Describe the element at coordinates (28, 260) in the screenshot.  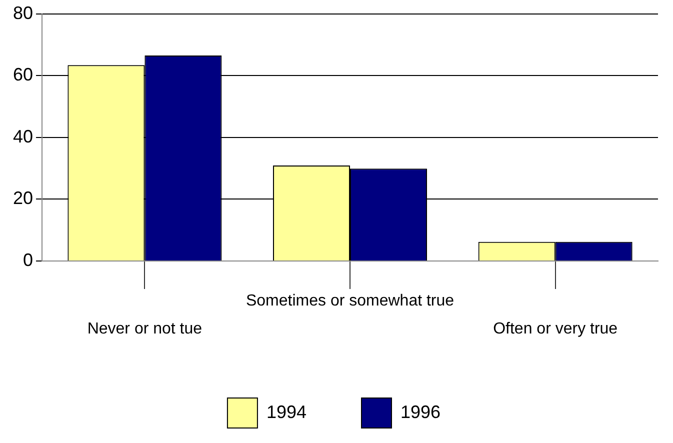
I see `y-tick-label: 0` at that location.